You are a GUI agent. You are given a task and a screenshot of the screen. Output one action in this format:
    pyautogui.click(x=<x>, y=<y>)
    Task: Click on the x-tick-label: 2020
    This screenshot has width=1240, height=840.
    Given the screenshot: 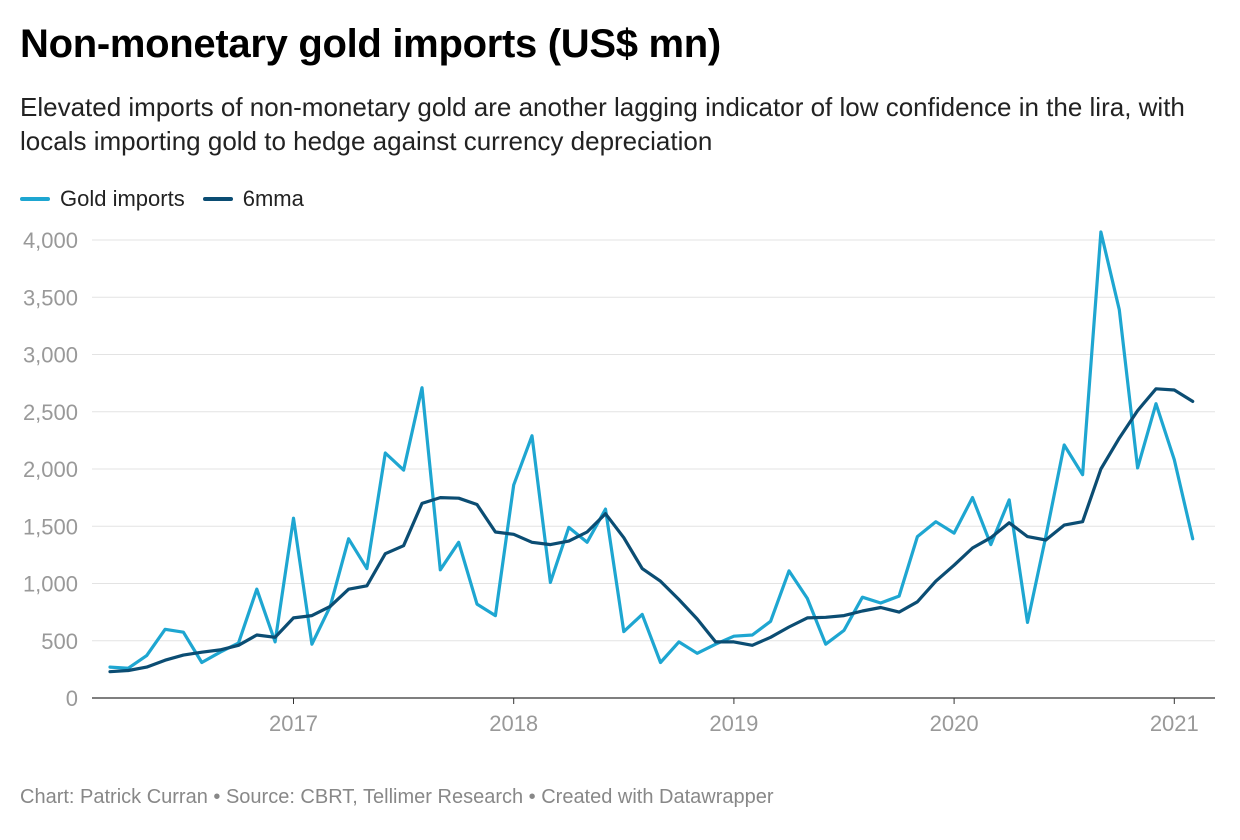 What is the action you would take?
    pyautogui.click(x=954, y=723)
    